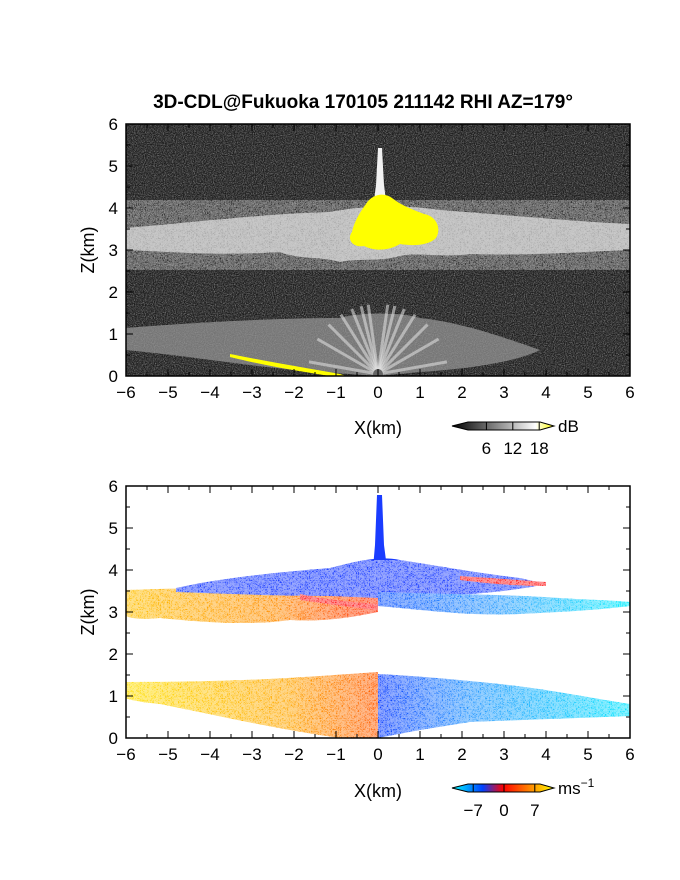 The height and width of the screenshot is (880, 680). I want to click on colorbar-unit: ms−1, so click(576, 787).